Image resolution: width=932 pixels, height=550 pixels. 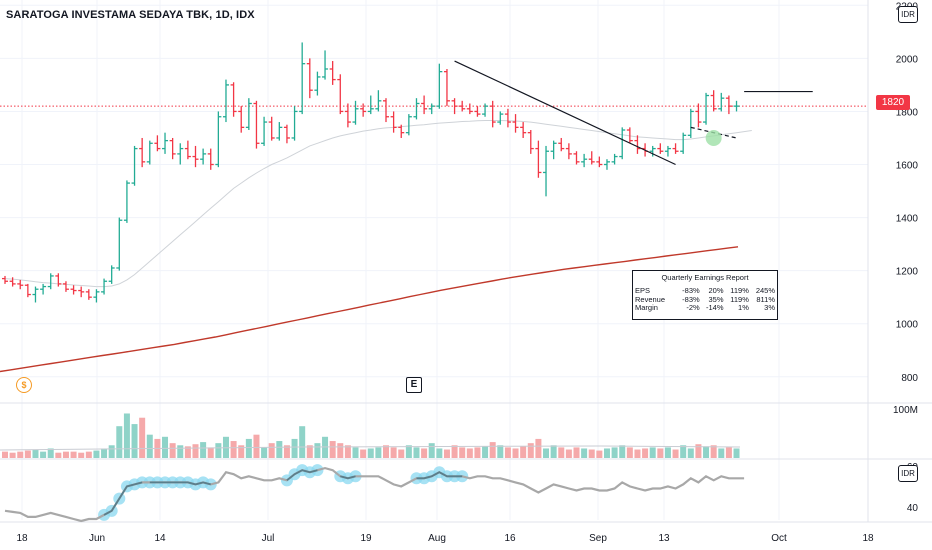 What do you see at coordinates (510, 538) in the screenshot?
I see `time-tick-label: 16` at bounding box center [510, 538].